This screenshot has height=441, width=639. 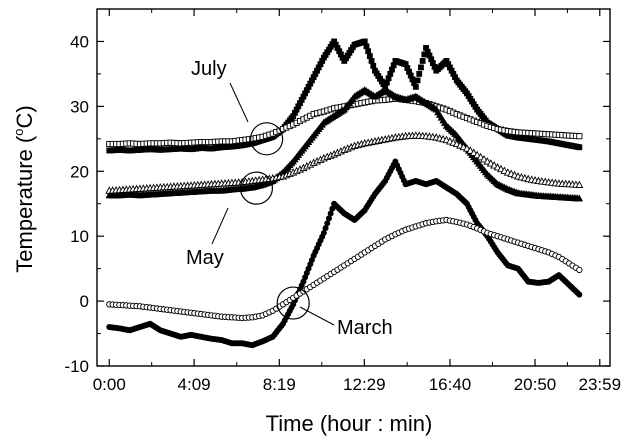 What do you see at coordinates (76, 366) in the screenshot?
I see `y-tick-label: -10` at bounding box center [76, 366].